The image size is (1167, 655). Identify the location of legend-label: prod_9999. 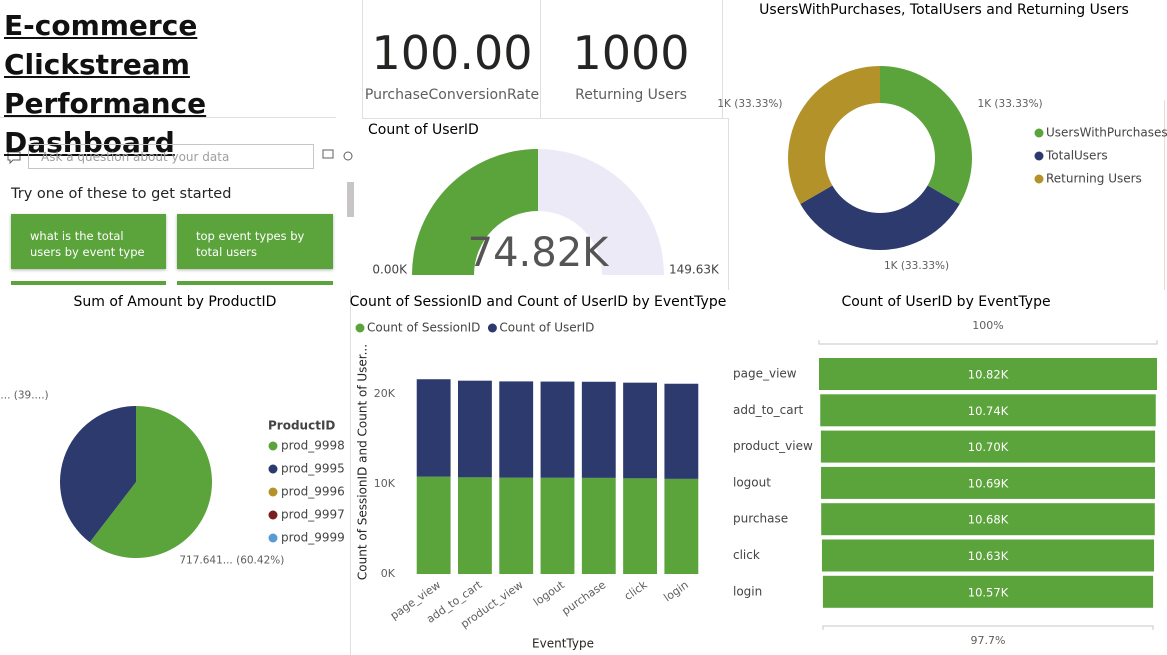
(313, 538).